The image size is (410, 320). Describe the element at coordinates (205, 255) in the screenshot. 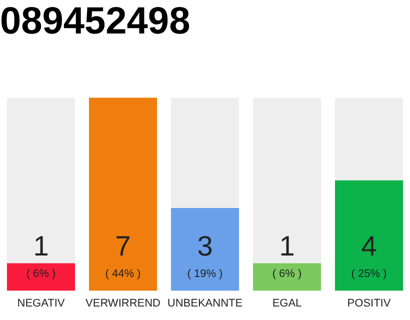

I see `data-label: 3 ( 19% )` at that location.